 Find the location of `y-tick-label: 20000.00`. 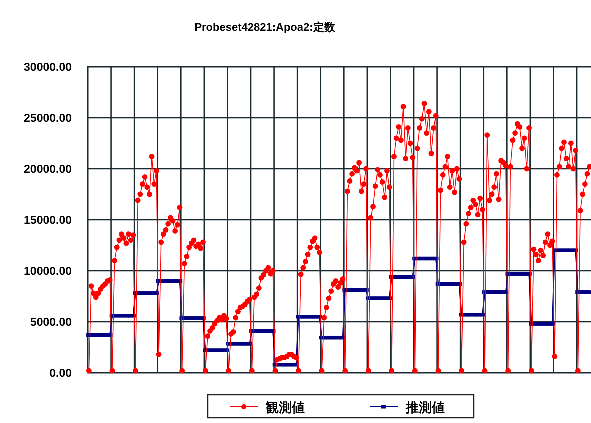

y-tick-label: 20000.00 is located at coordinates (48, 170).